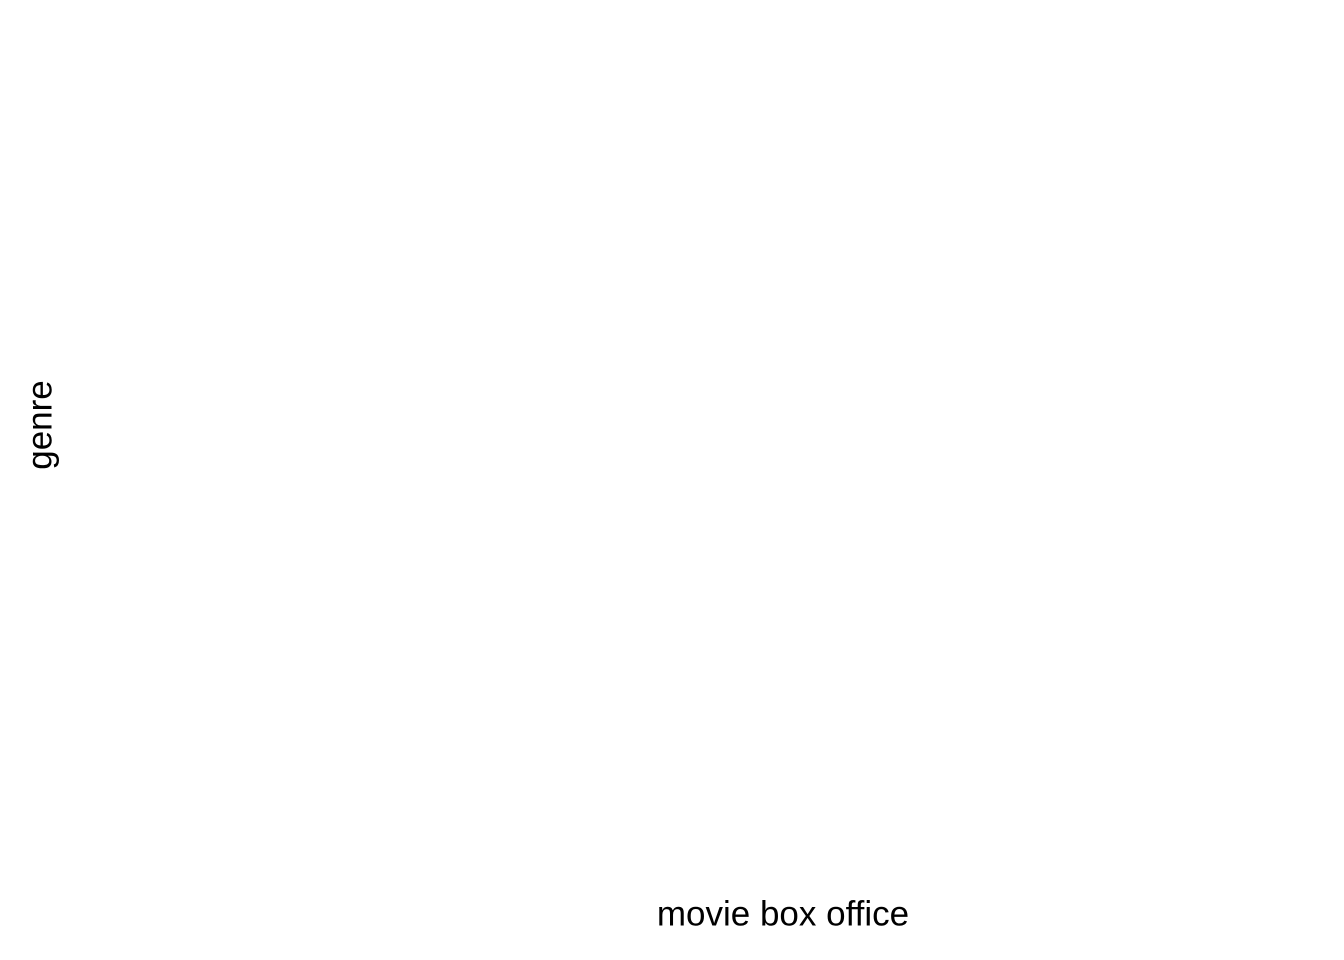  I want to click on y-axis-title: genre, so click(39, 425).